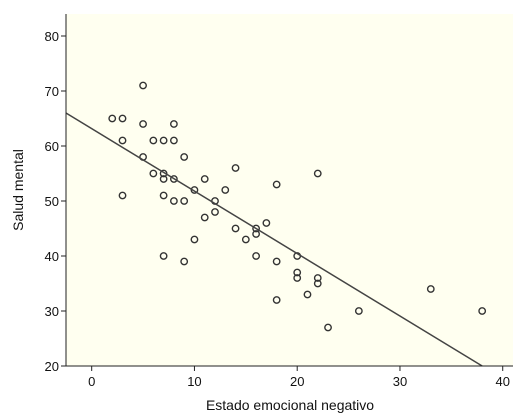 Image resolution: width=513 pixels, height=416 pixels. What do you see at coordinates (194, 381) in the screenshot?
I see `x-tick-label: 10` at bounding box center [194, 381].